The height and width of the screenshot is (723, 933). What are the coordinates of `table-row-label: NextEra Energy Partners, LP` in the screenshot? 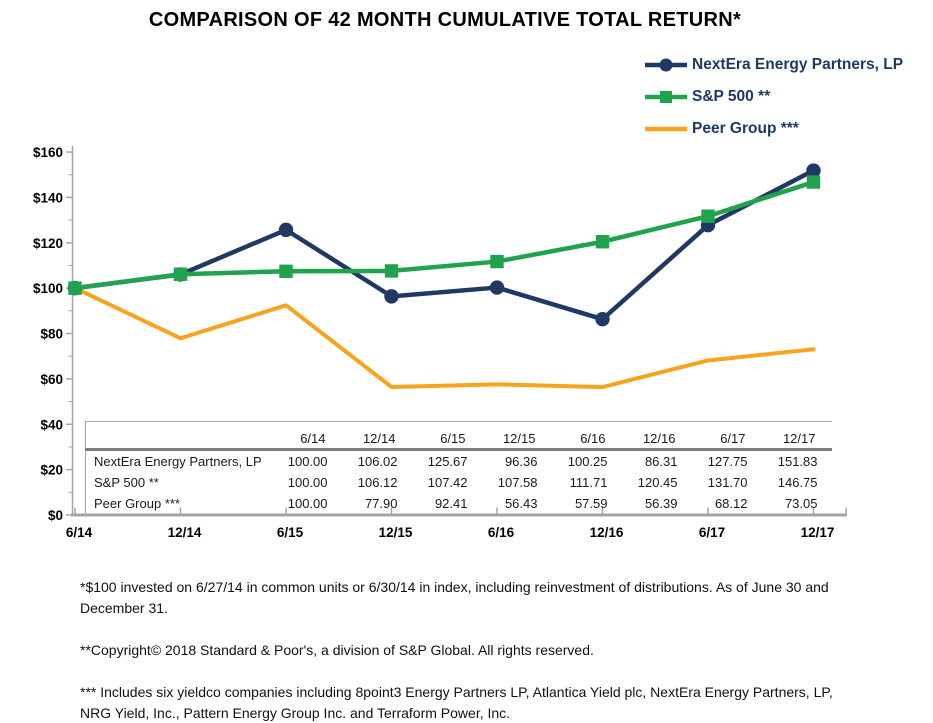 It's located at (178, 461).